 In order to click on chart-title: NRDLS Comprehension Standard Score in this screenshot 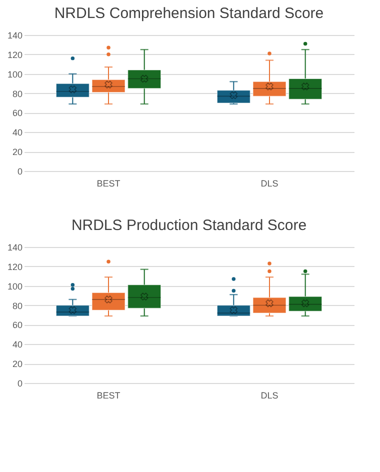, I will do `click(189, 13)`.